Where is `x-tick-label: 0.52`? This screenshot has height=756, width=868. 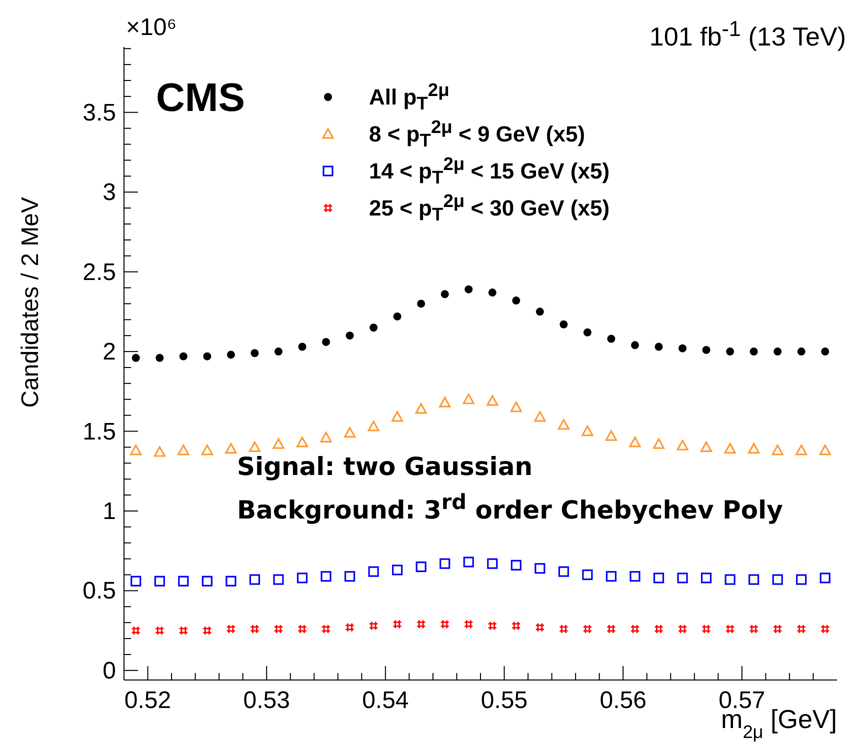
x-tick-label: 0.52 is located at coordinates (148, 700).